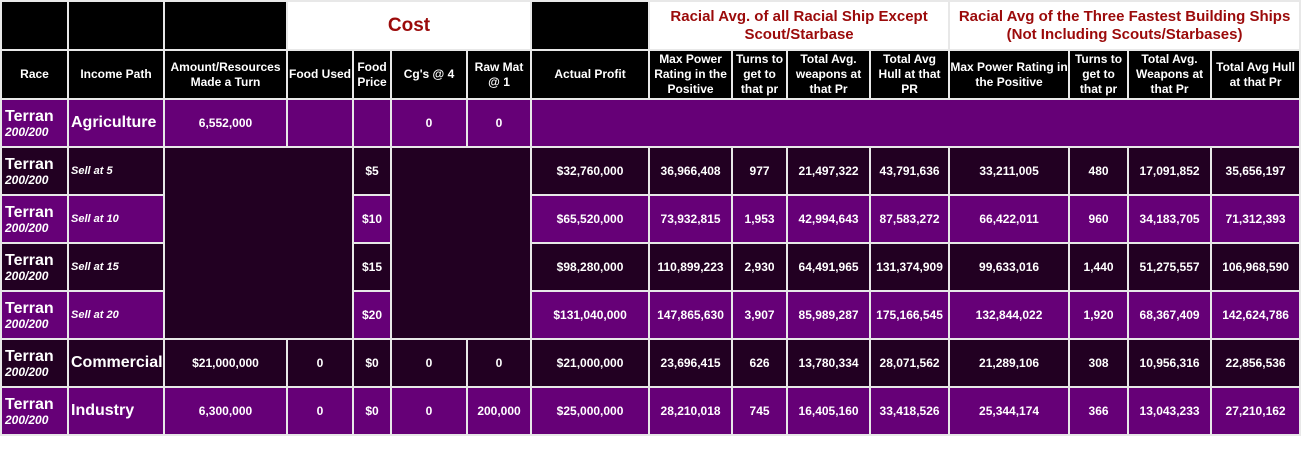 The width and height of the screenshot is (1301, 454). What do you see at coordinates (829, 219) in the screenshot?
I see `value-cell: 42,994,643` at bounding box center [829, 219].